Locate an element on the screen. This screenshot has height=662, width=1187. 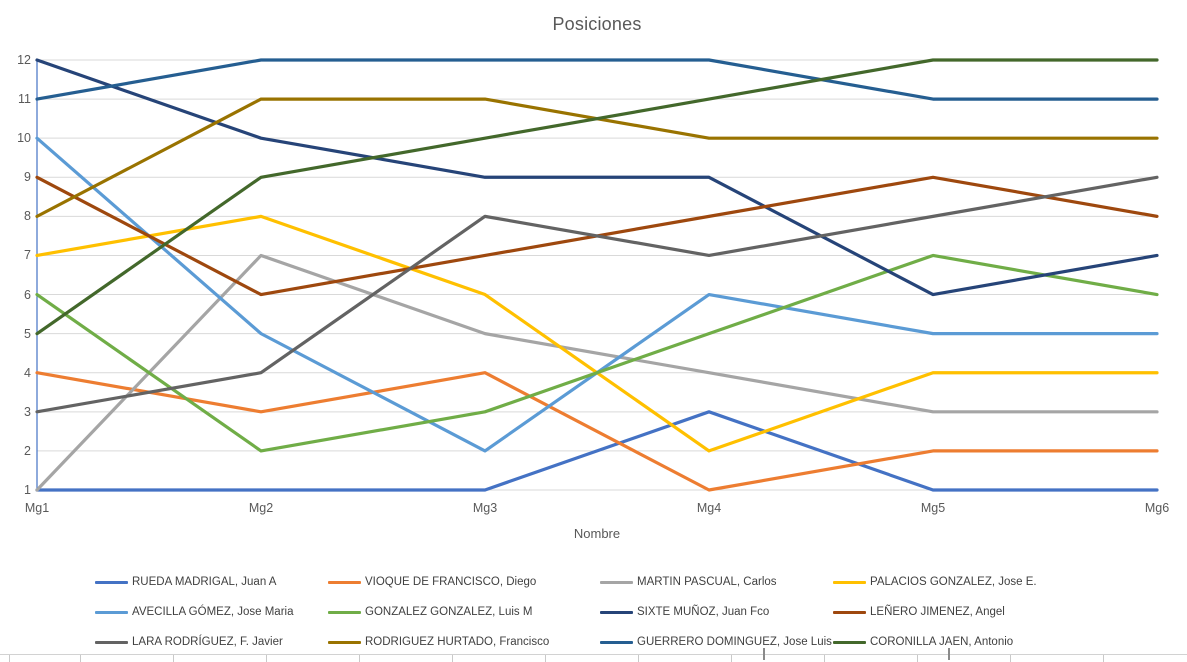
legend-item: CORONILLA JAEN, Antonio is located at coordinates (935, 642).